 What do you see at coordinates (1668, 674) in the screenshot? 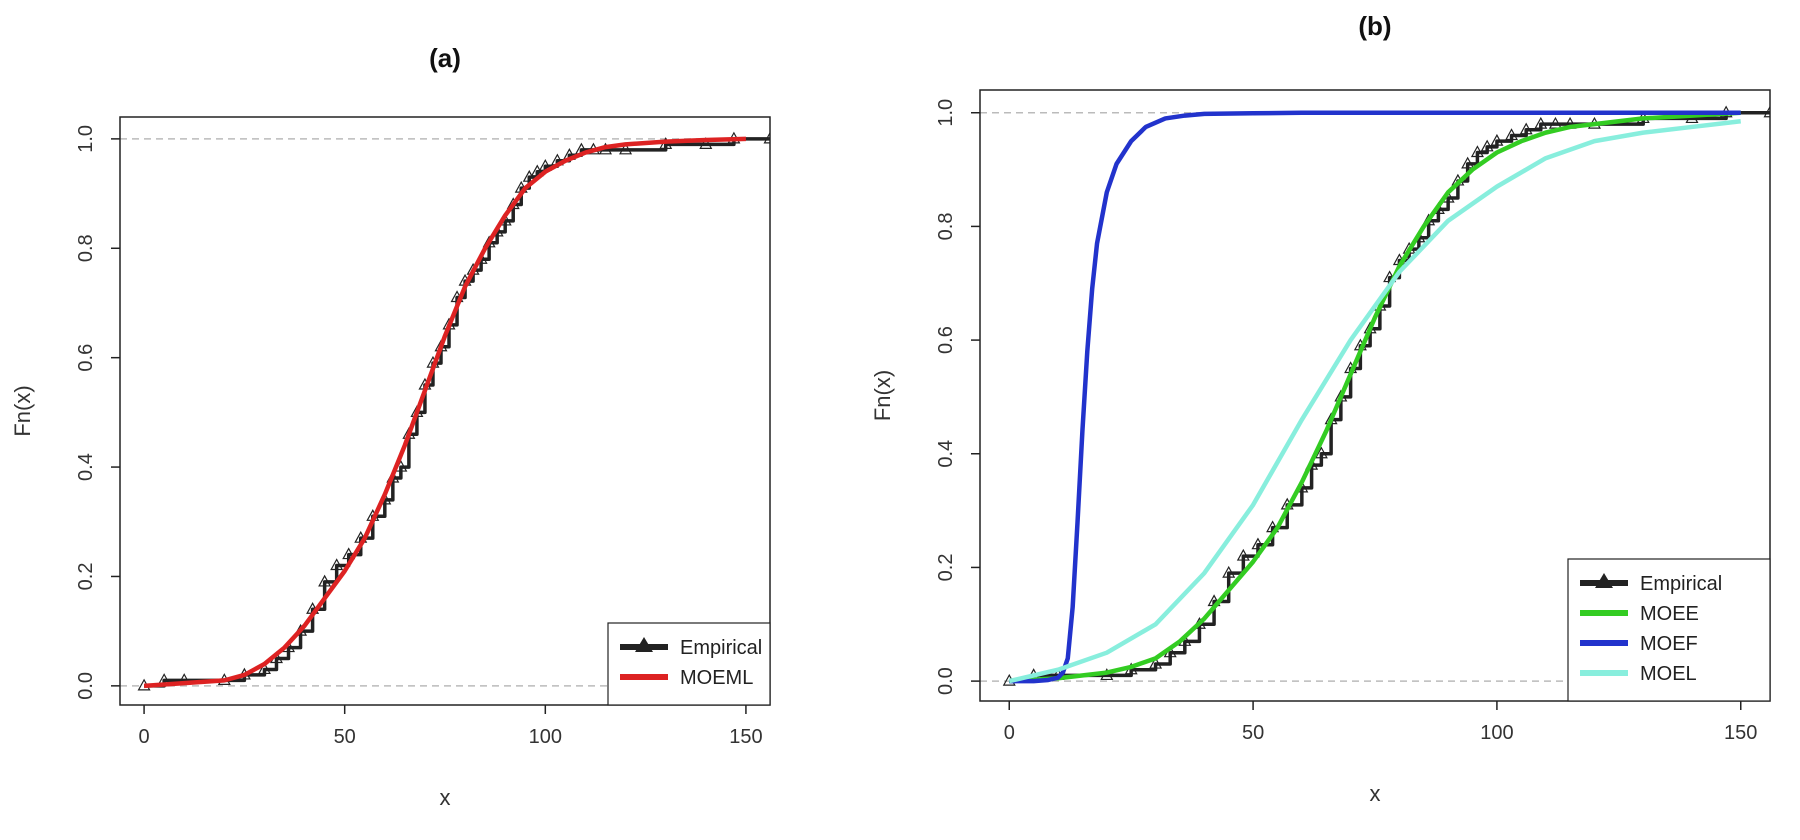
I see `legend-entry: MOEL` at bounding box center [1668, 674].